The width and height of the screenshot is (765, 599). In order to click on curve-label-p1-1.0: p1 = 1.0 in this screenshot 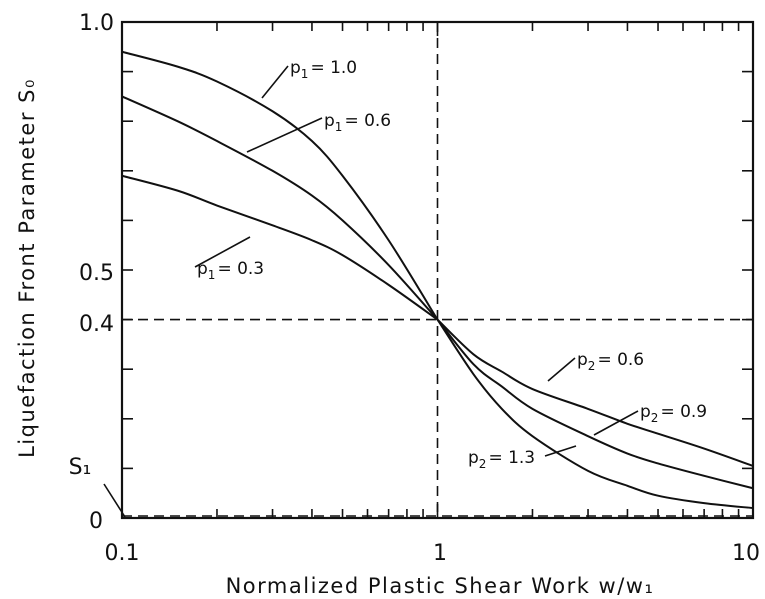, I will do `click(323, 69)`.